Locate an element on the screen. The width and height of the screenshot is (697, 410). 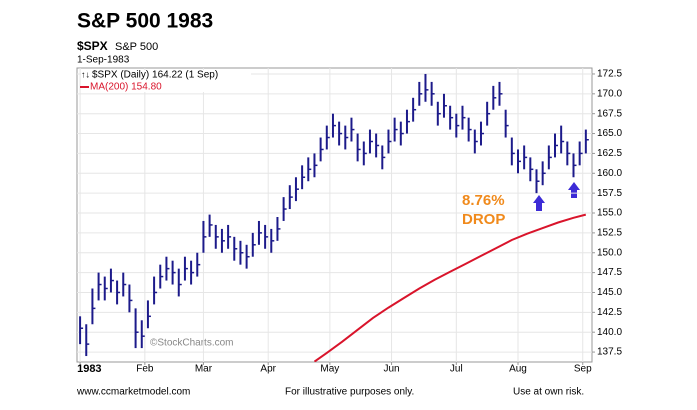
y-tick-label: 140.0 is located at coordinates (609, 332).